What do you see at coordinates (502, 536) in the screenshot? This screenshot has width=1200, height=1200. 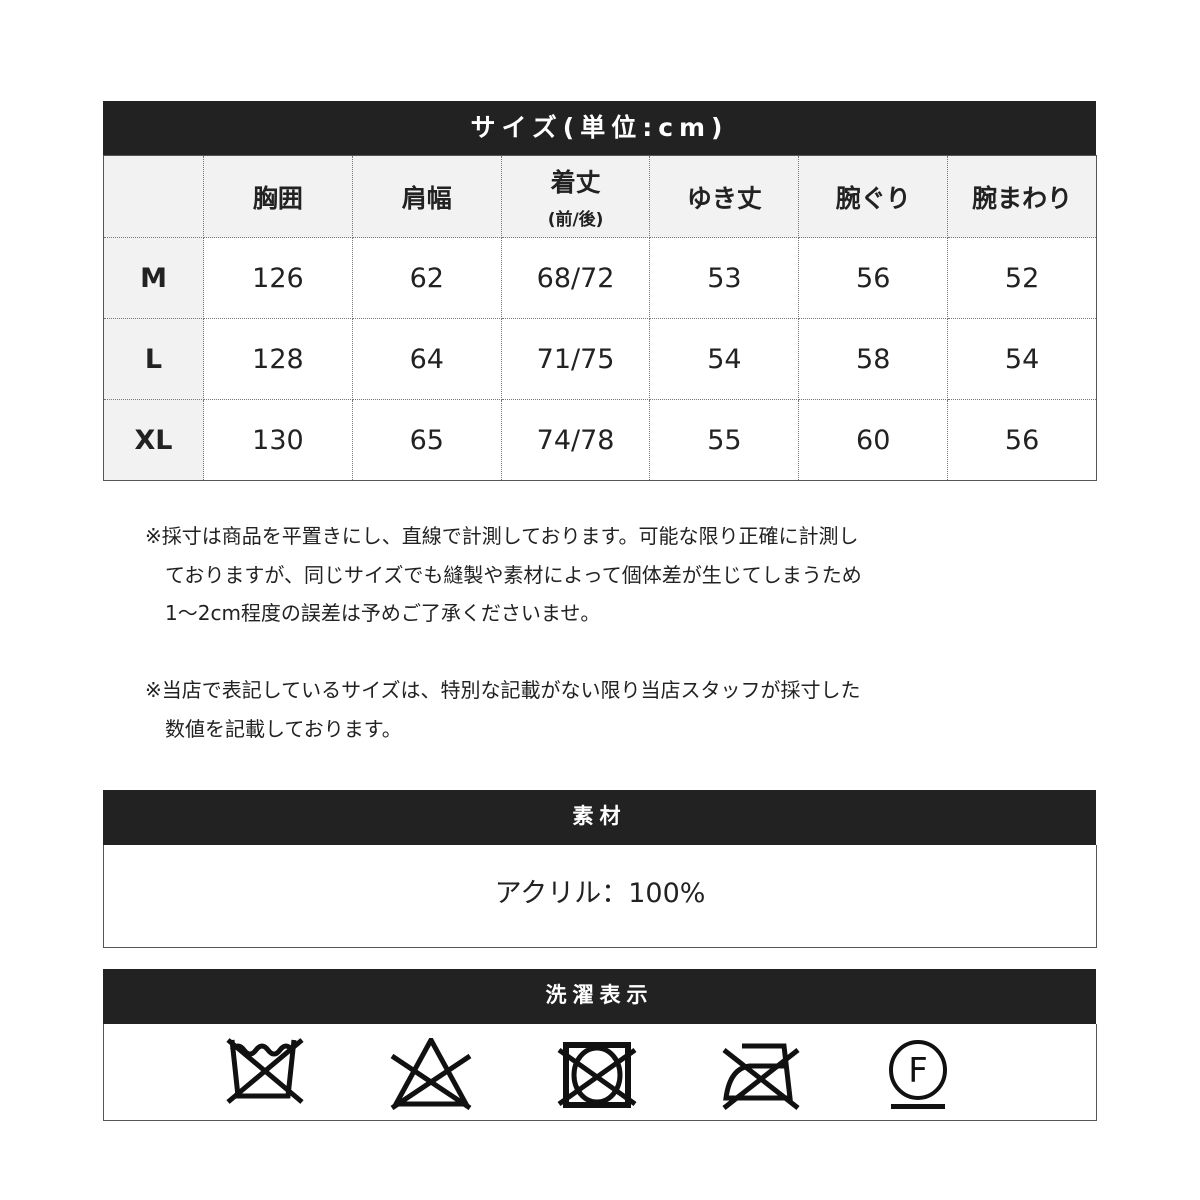 I see `note-line: ※採寸は商品を平置きにし、直線で計測しております。可能な限り正確に計測し` at bounding box center [502, 536].